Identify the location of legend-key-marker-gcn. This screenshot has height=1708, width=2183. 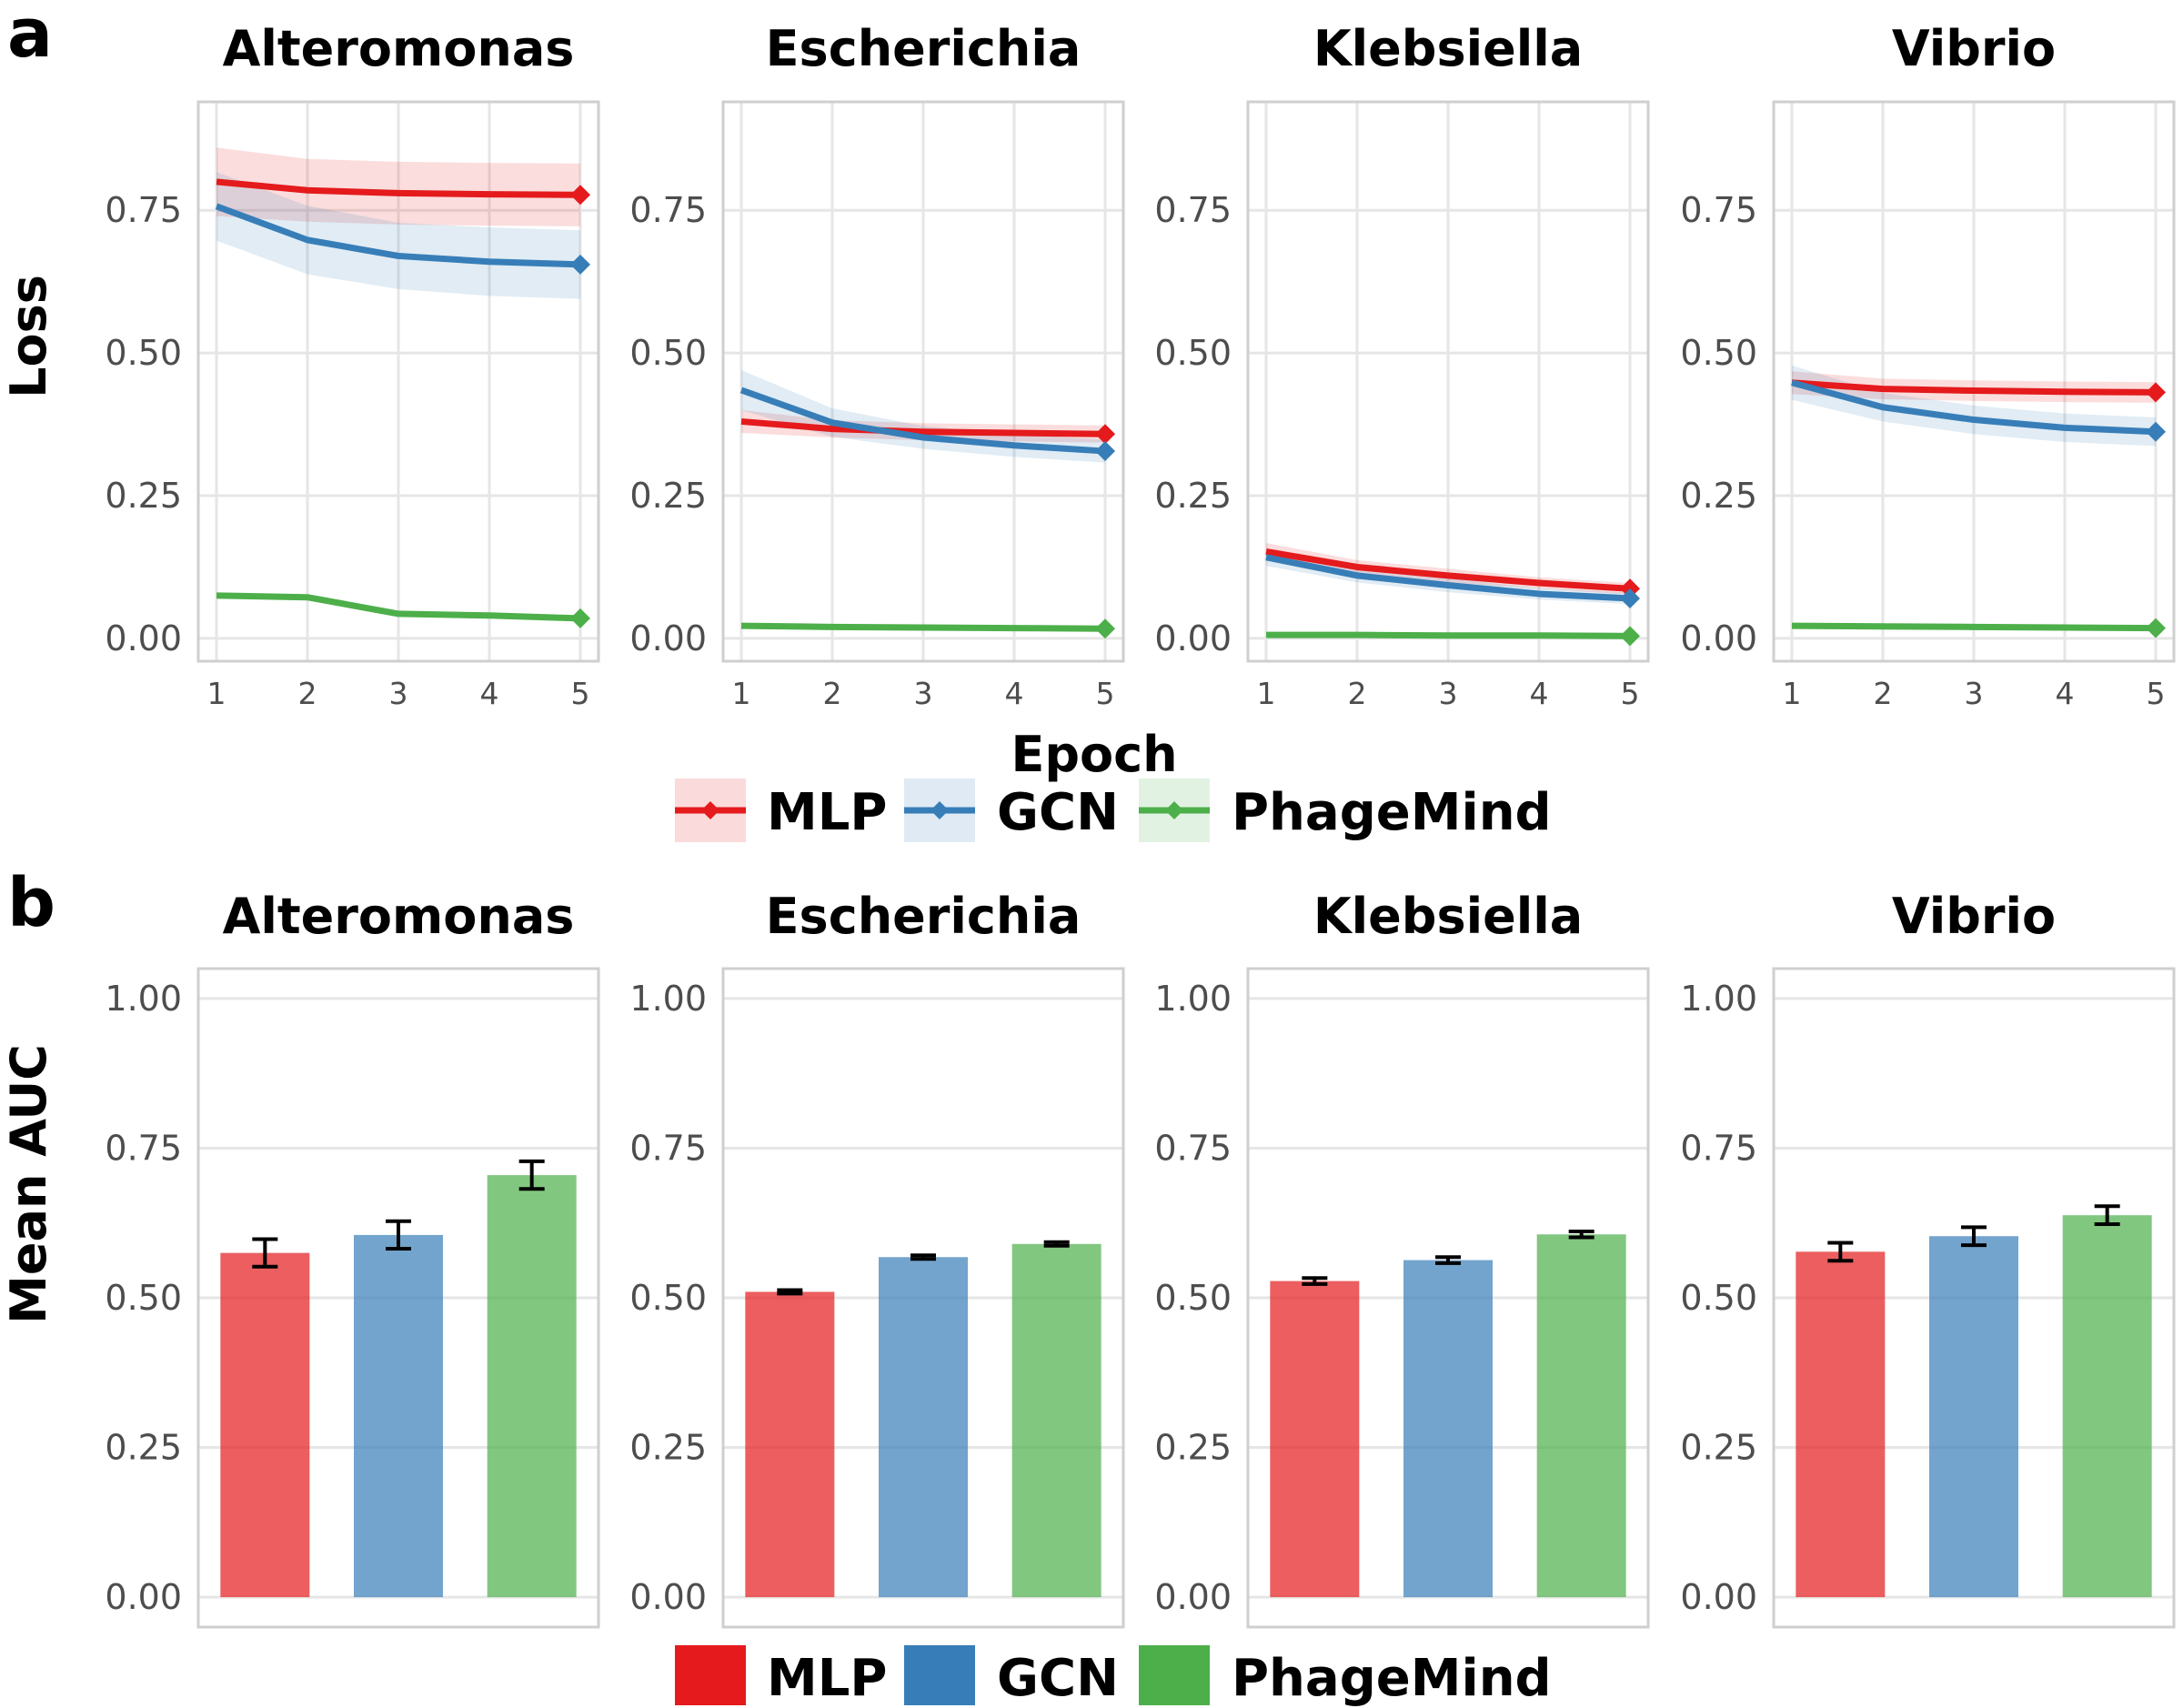
(940, 810).